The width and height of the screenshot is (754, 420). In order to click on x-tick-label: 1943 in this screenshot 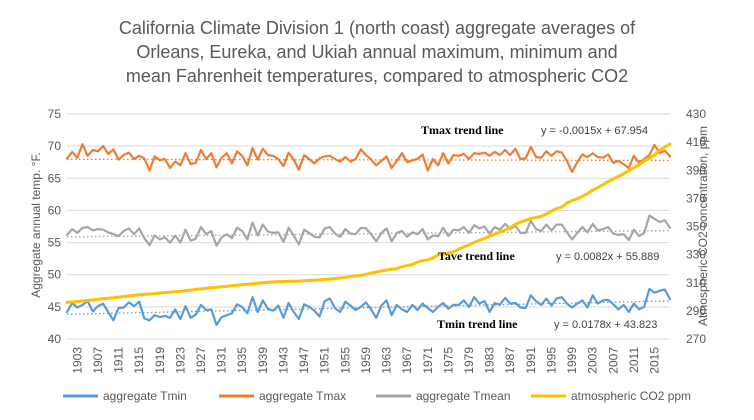, I will do `click(283, 360)`.